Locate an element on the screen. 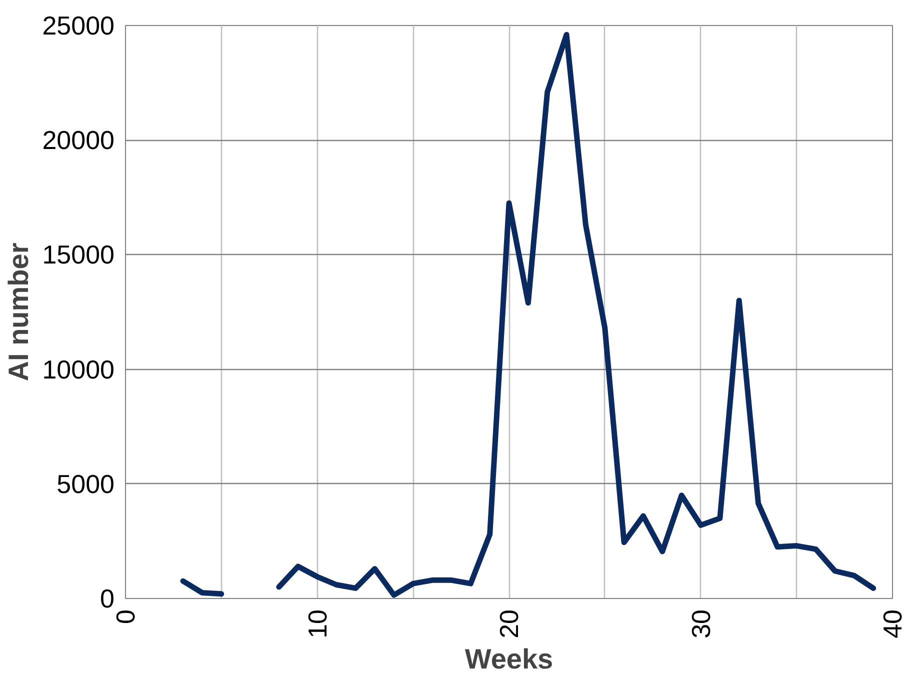 This screenshot has width=907, height=677. x-tick-label: 40 is located at coordinates (892, 624).